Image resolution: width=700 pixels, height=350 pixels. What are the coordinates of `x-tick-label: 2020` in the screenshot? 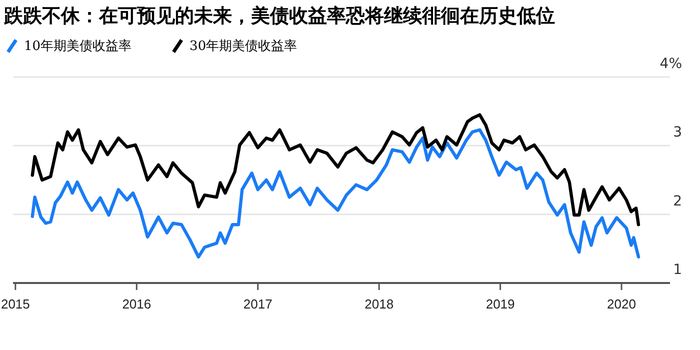 It's located at (621, 304).